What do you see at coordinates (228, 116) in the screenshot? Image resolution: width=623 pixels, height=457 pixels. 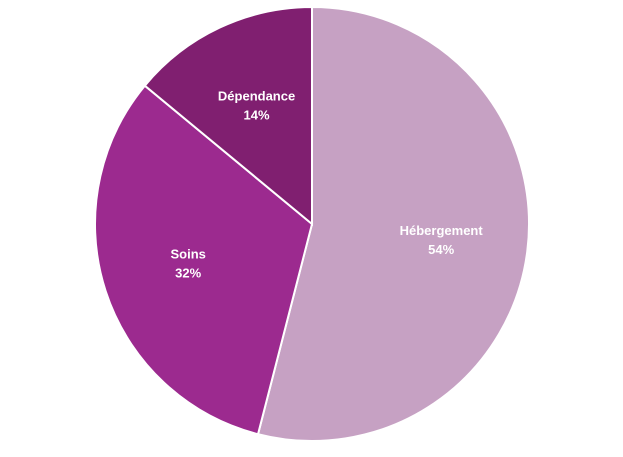 I see `pie-slice` at bounding box center [228, 116].